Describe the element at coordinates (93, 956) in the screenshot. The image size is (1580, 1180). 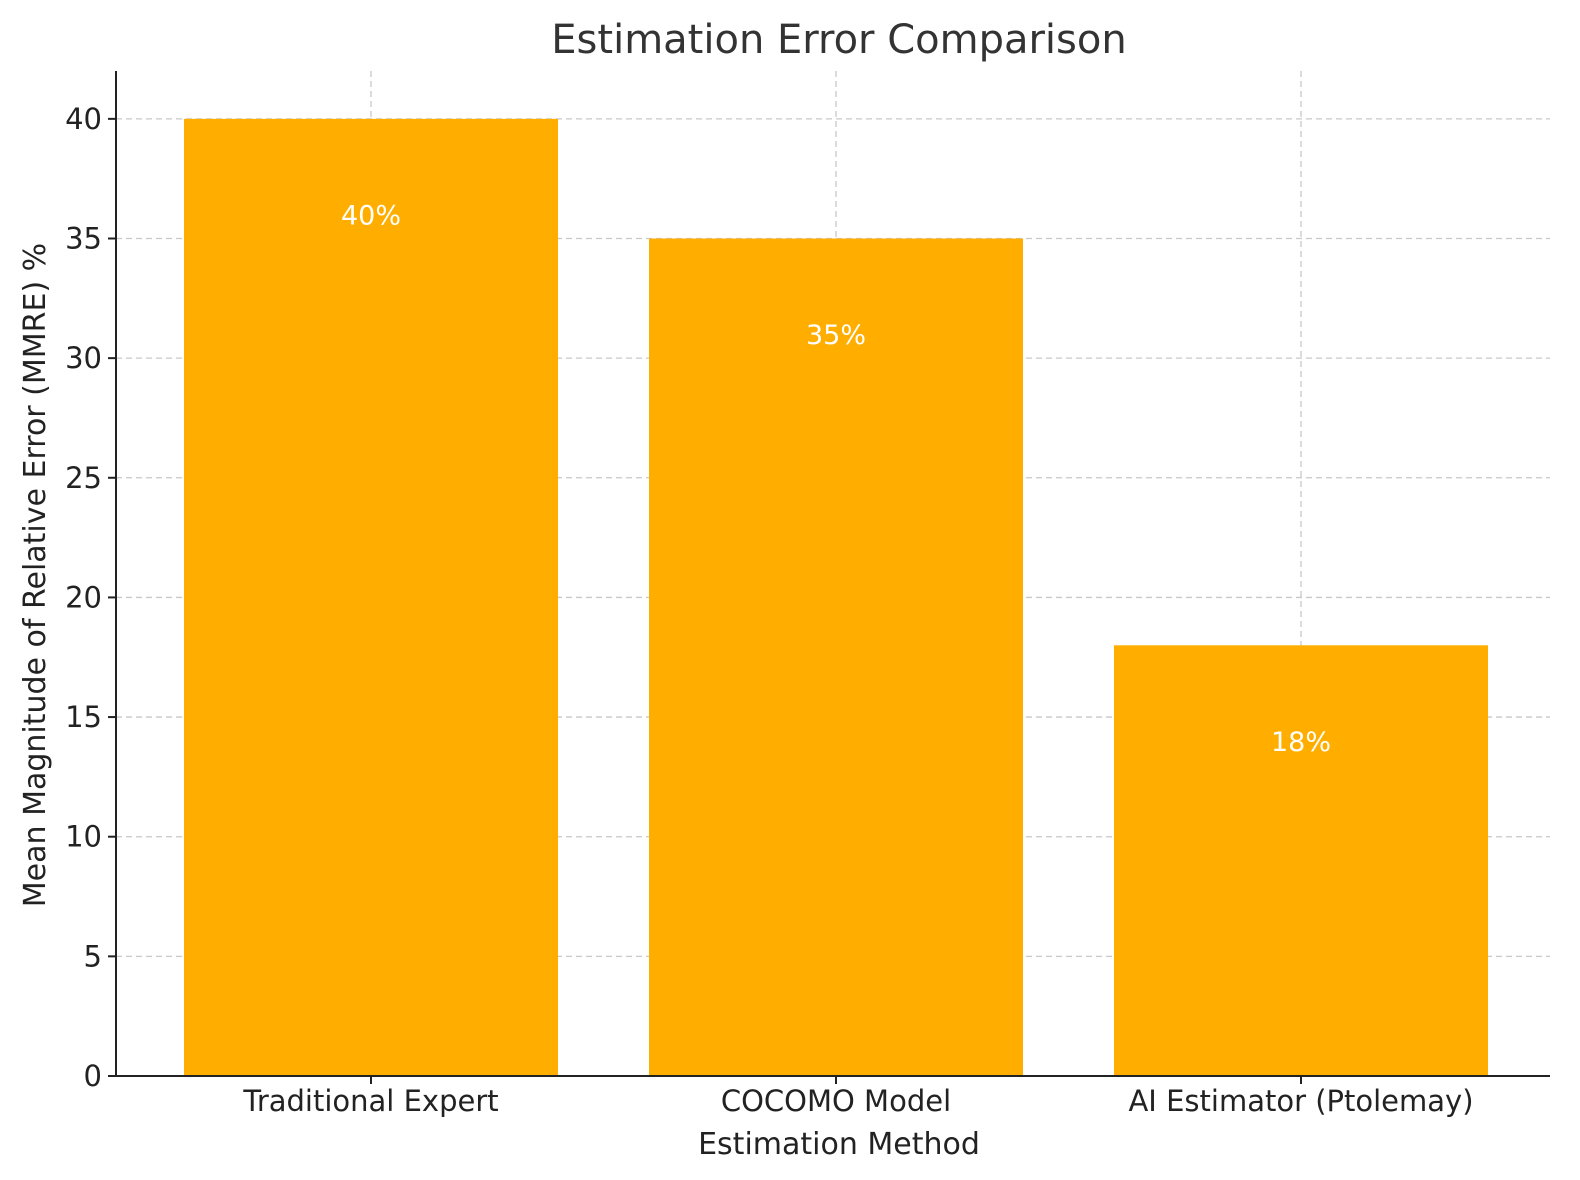
I see `y-tick-label-1: 5` at that location.